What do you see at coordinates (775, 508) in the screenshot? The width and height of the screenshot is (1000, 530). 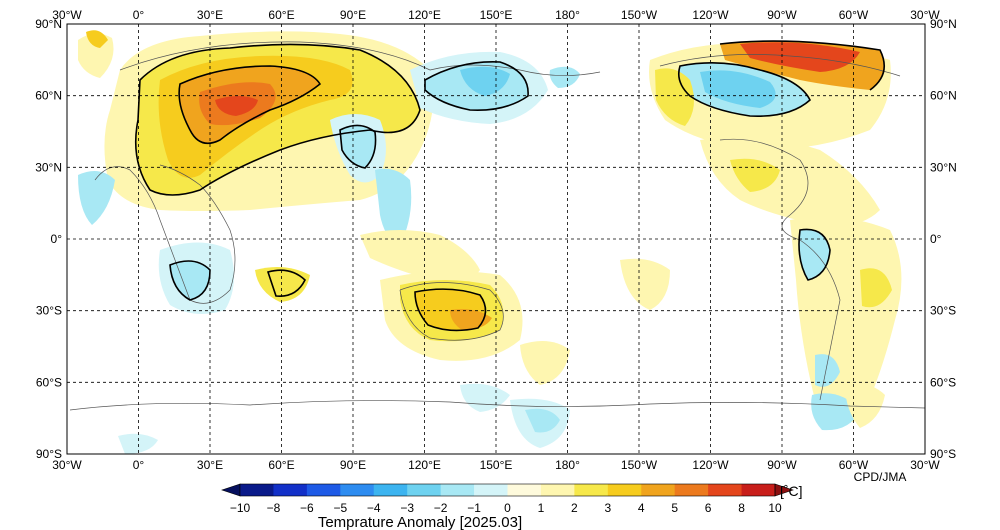 I see `colorbar-tick-label: 10` at bounding box center [775, 508].